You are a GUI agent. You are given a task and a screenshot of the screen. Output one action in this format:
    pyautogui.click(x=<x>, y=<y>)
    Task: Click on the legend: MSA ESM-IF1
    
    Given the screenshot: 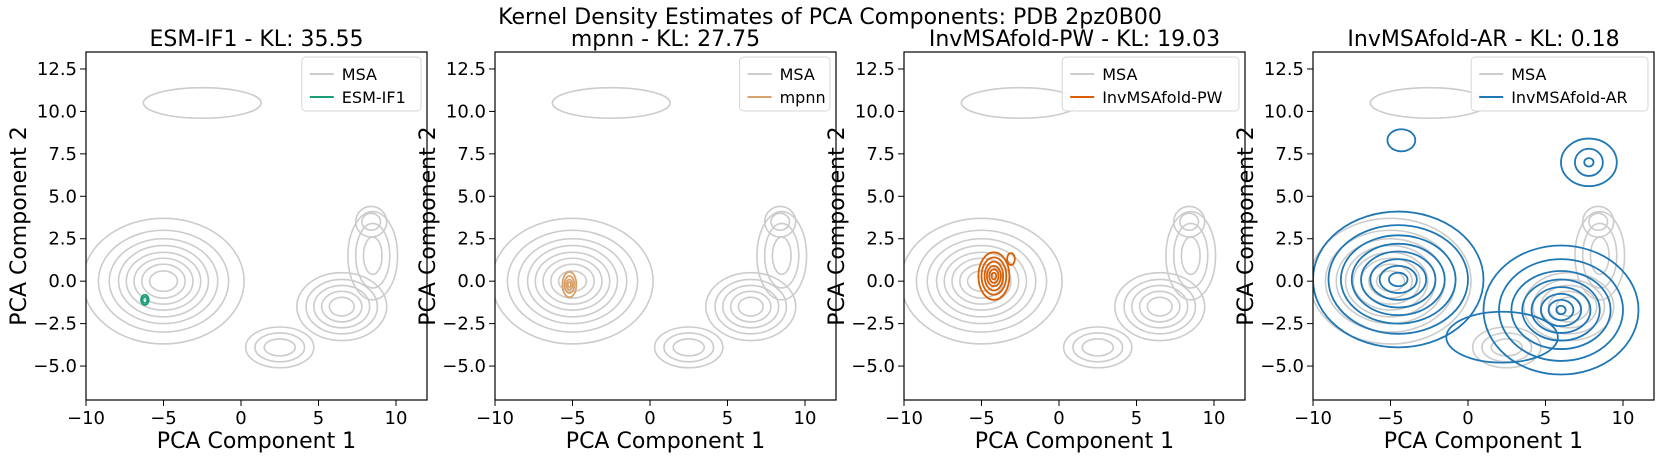 What is the action you would take?
    pyautogui.click(x=361, y=84)
    